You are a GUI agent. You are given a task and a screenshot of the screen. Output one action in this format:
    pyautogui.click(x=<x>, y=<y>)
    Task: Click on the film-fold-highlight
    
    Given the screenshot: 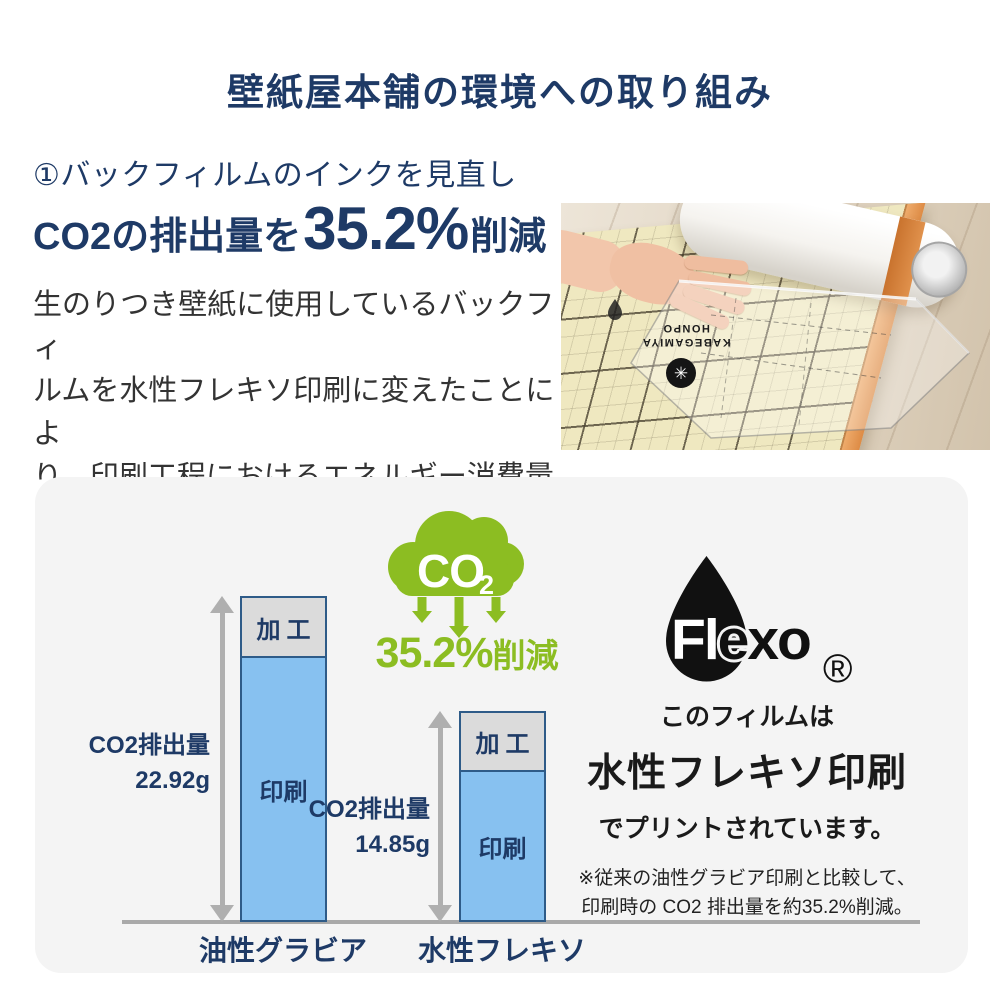 What is the action you would take?
    pyautogui.click(x=942, y=326)
    